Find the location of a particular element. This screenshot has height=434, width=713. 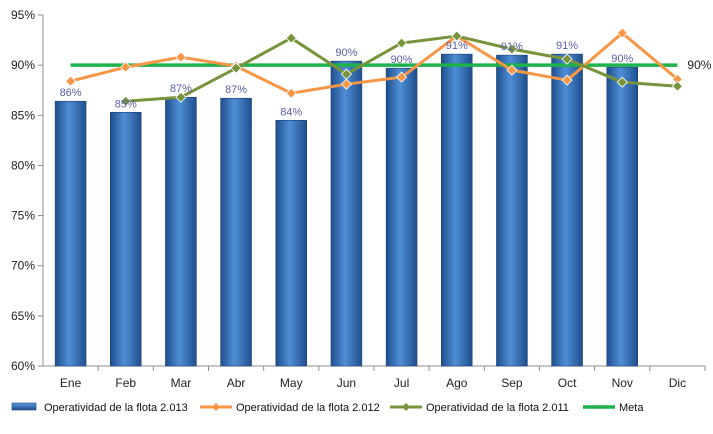

bar-data-label: 86% is located at coordinates (71, 93).